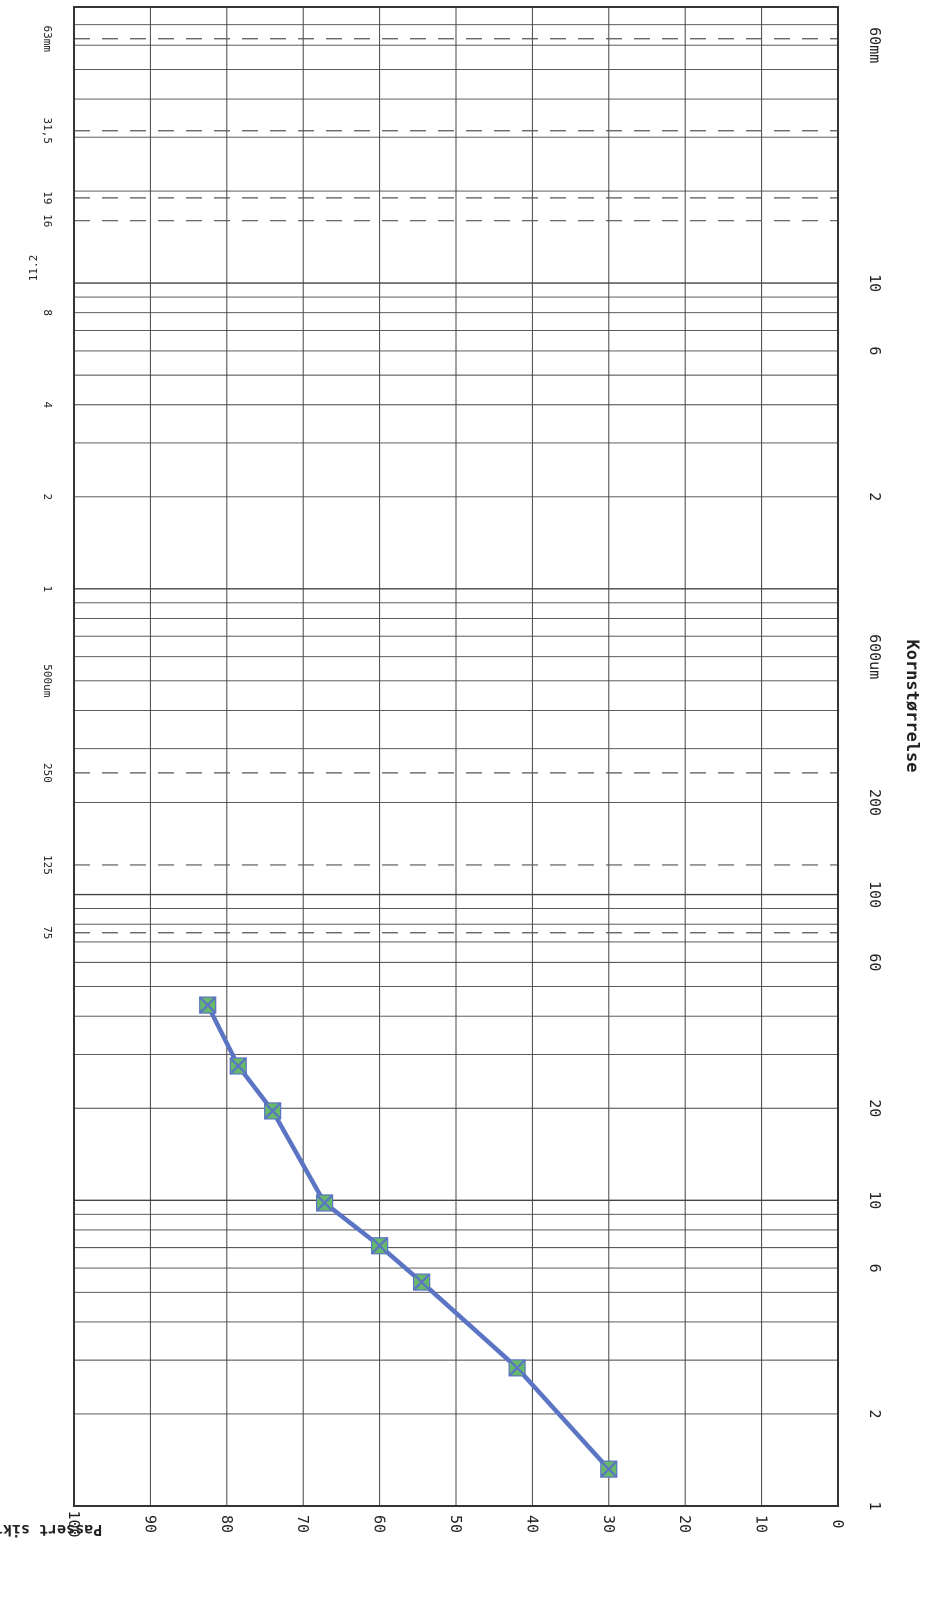 The width and height of the screenshot is (939, 1612). What do you see at coordinates (47, 680) in the screenshot?
I see `x-tick-label-top: 500um` at bounding box center [47, 680].